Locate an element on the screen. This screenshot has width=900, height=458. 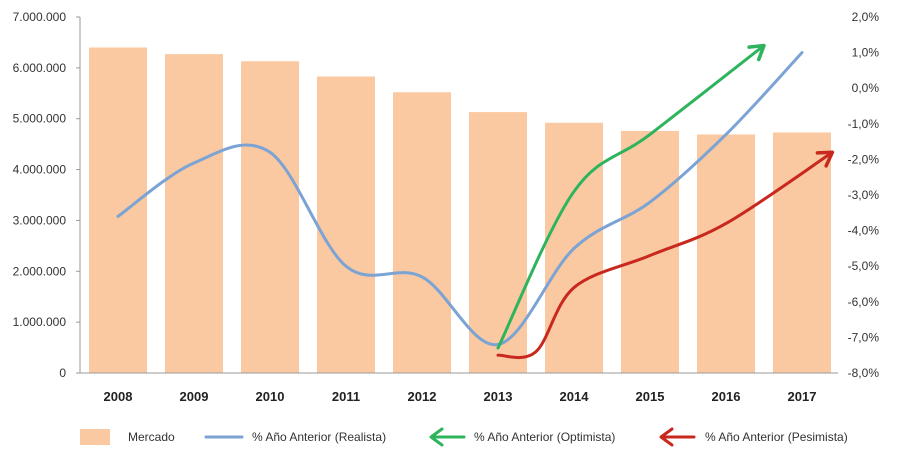
left-tick-label: 6.000.000 is located at coordinates (40, 68).